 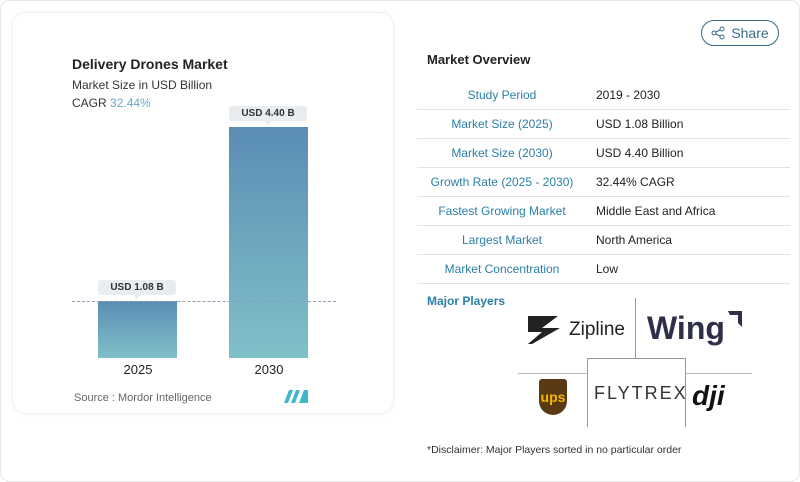 I want to click on dji-logo: DJI, so click(x=708, y=395).